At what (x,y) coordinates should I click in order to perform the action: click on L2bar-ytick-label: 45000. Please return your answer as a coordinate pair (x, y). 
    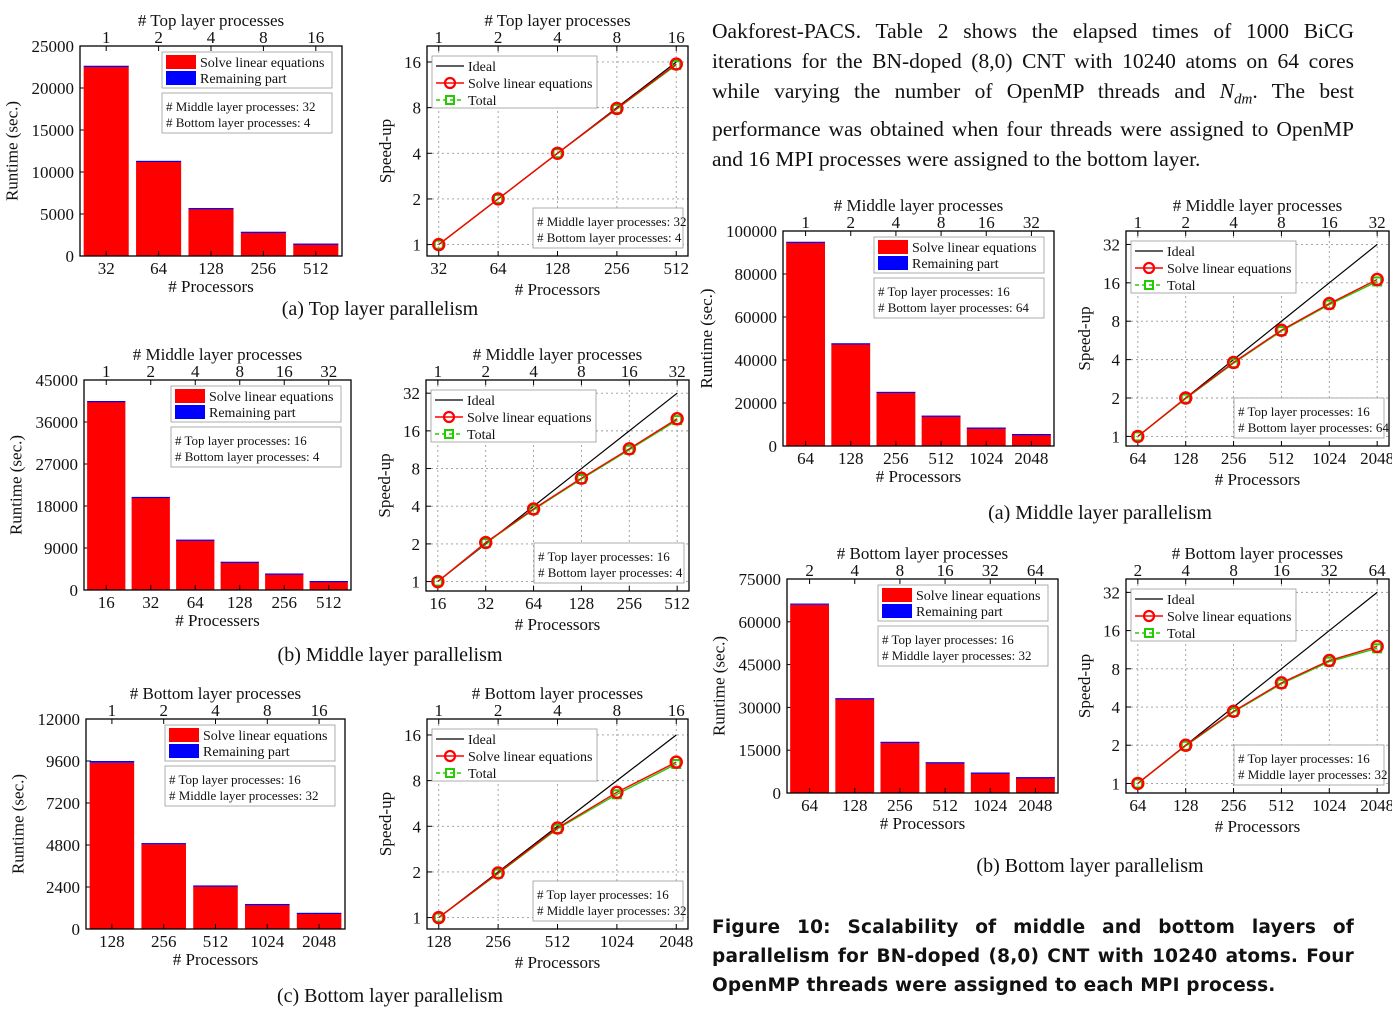
    Looking at the image, I should click on (57, 380).